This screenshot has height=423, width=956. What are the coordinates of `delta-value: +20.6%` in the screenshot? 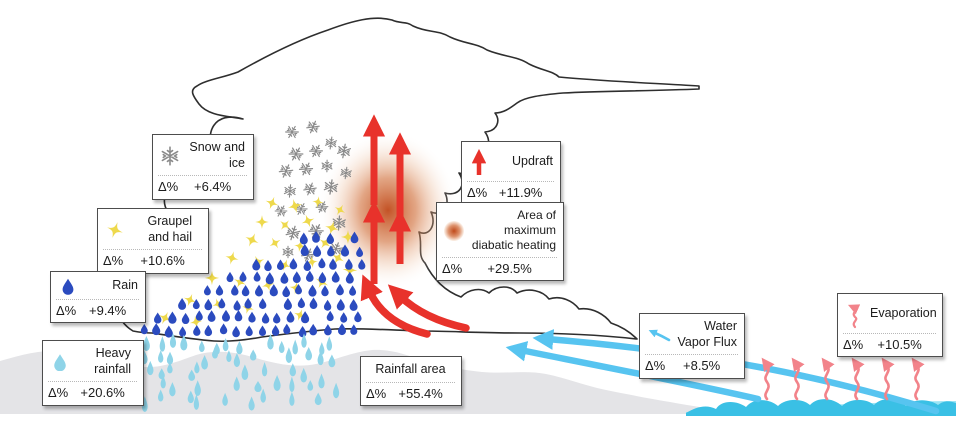 It's located at (102, 393).